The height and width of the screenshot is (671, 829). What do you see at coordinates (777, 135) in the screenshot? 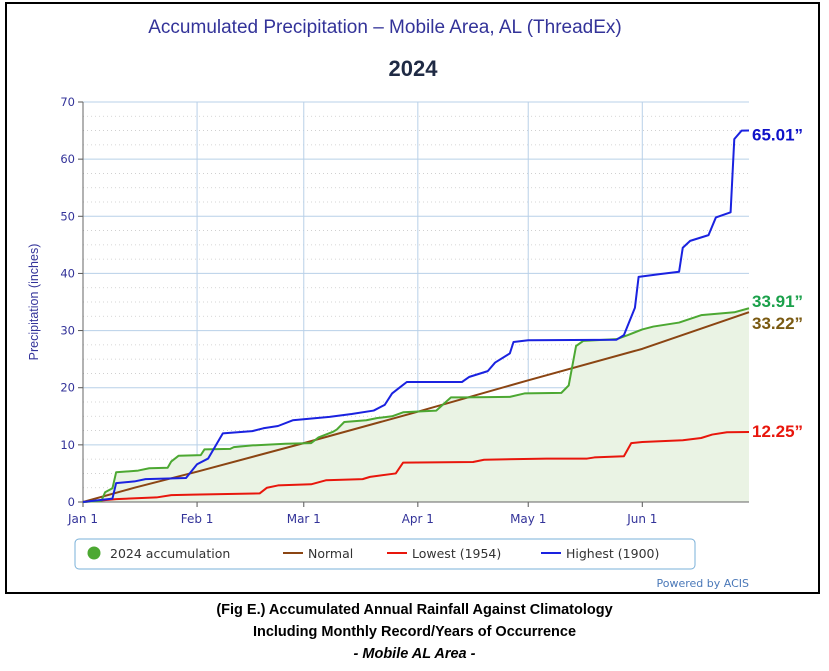
I see `end-label-highest: 65.01”` at bounding box center [777, 135].